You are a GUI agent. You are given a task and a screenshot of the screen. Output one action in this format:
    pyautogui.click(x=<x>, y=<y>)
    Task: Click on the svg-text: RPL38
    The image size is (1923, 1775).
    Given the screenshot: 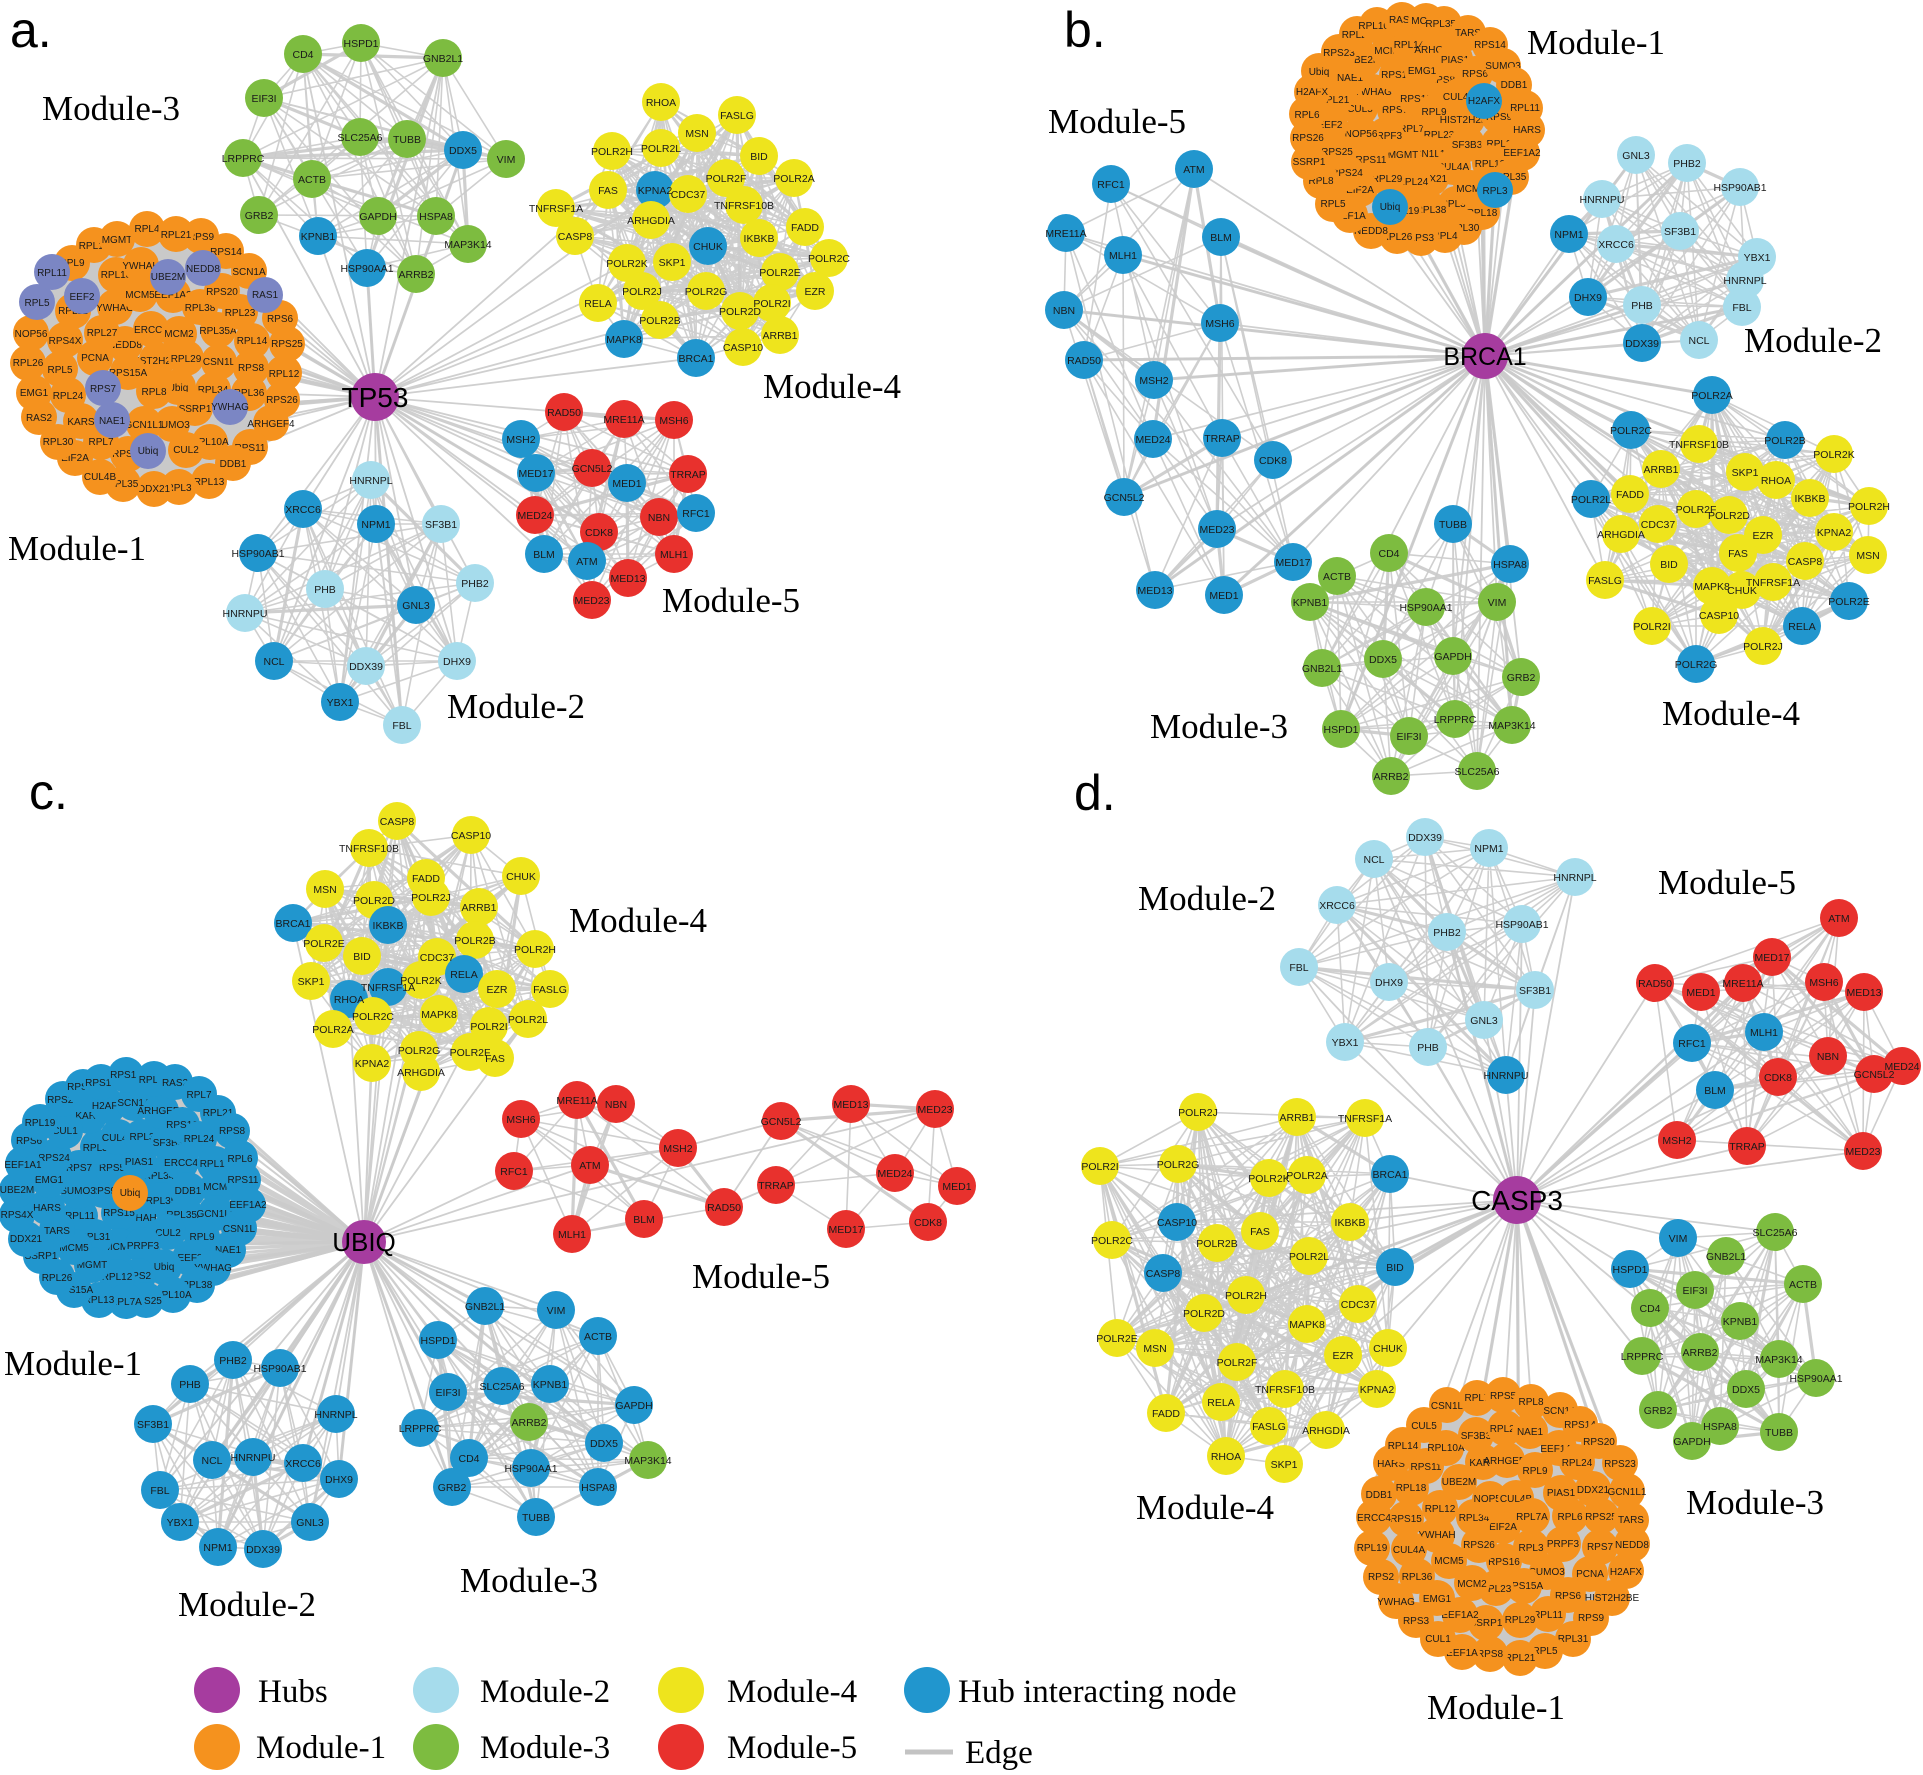 What is the action you would take?
    pyautogui.click(x=200, y=308)
    